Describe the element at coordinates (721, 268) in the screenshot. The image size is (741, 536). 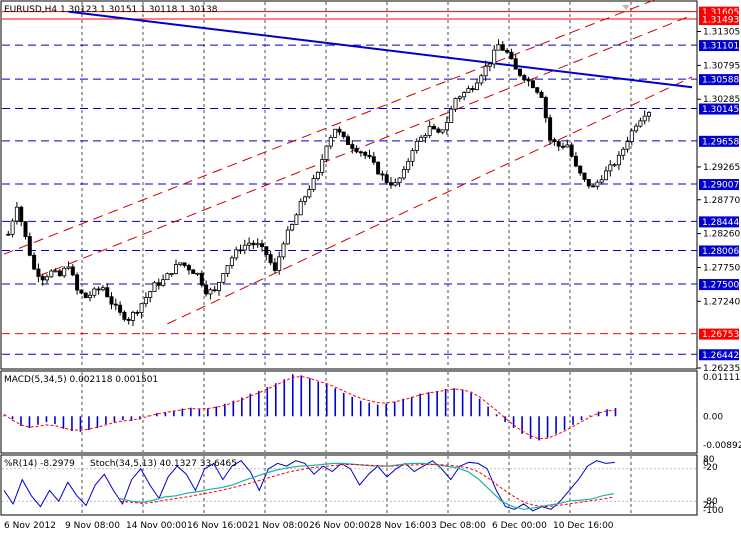
I see `price-tick-label: 1.27750` at that location.